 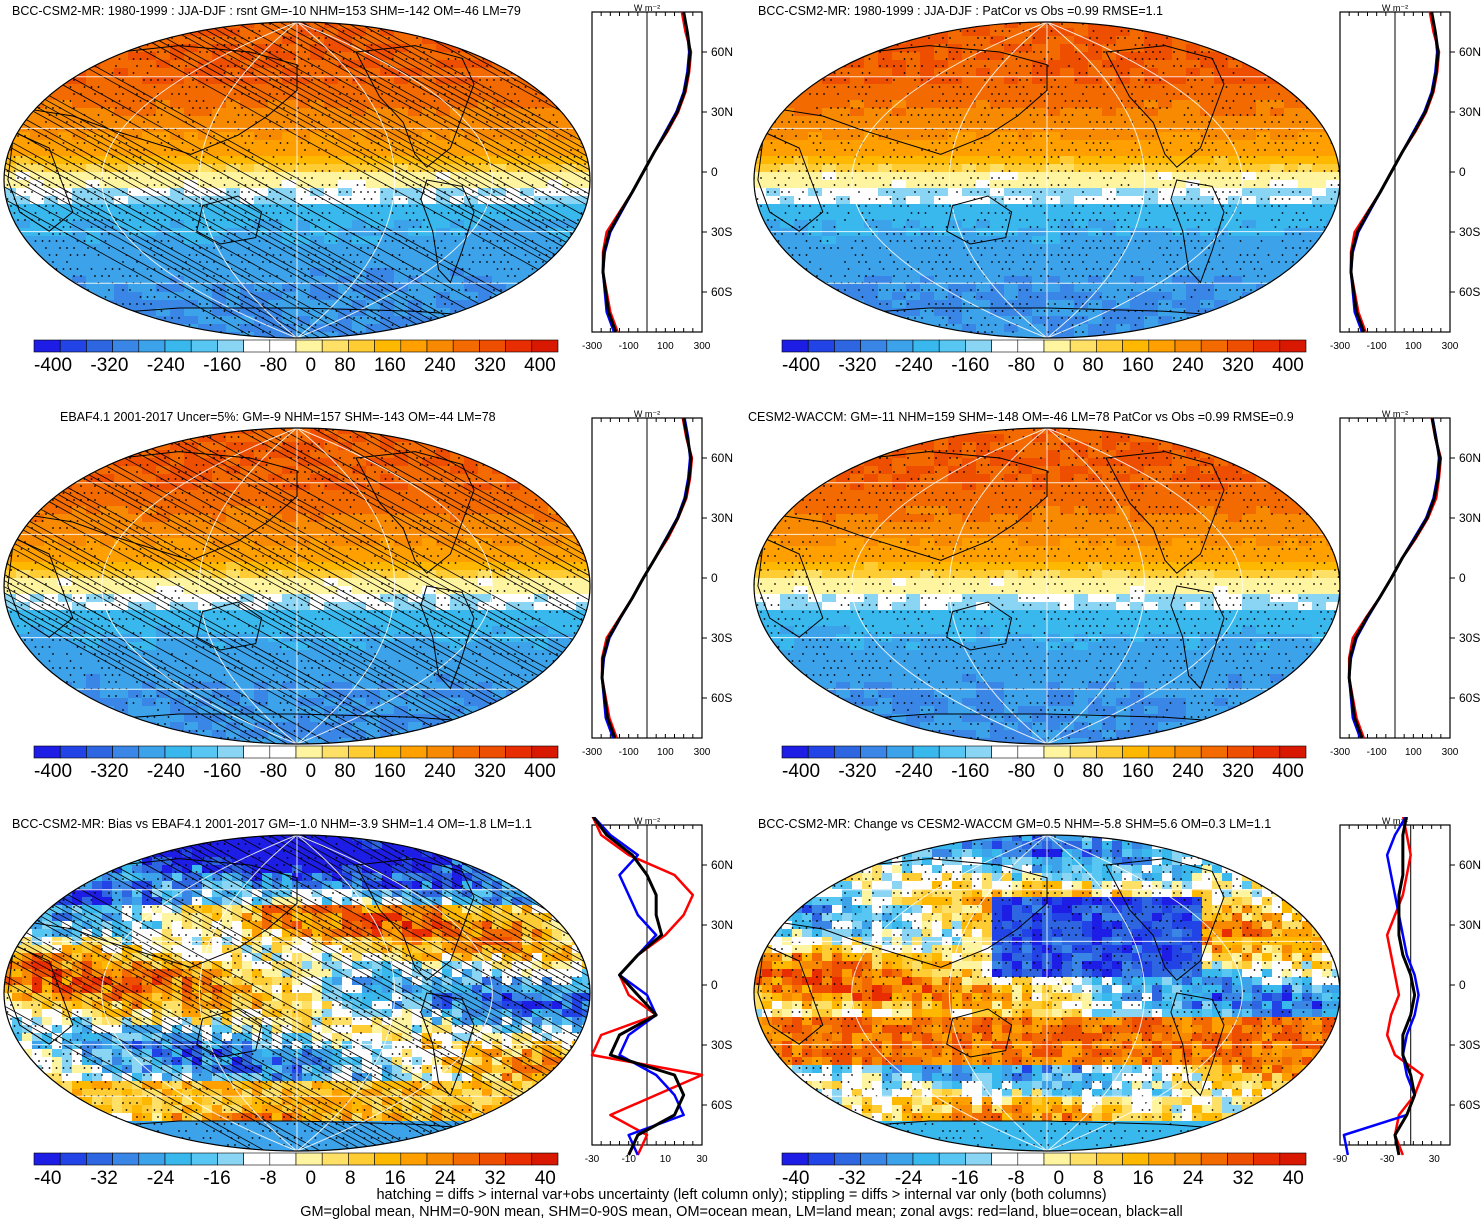 I want to click on colorbar-tick-label: -24, so click(x=160, y=1179).